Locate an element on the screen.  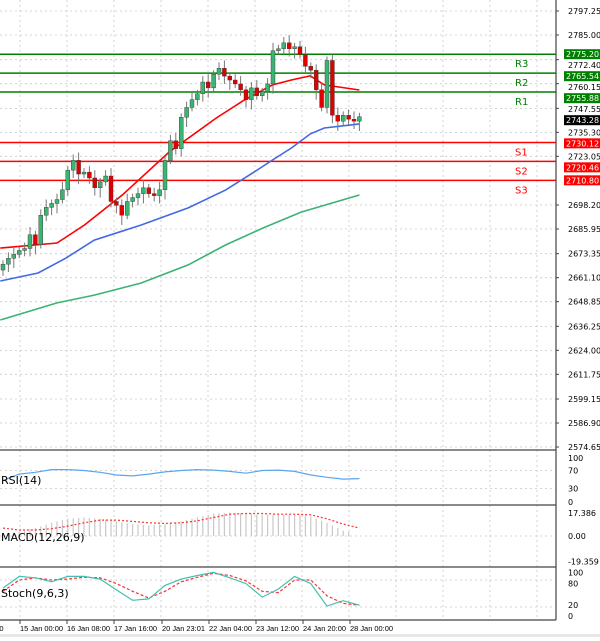
price-tick-label: 2636.25 is located at coordinates (584, 326).